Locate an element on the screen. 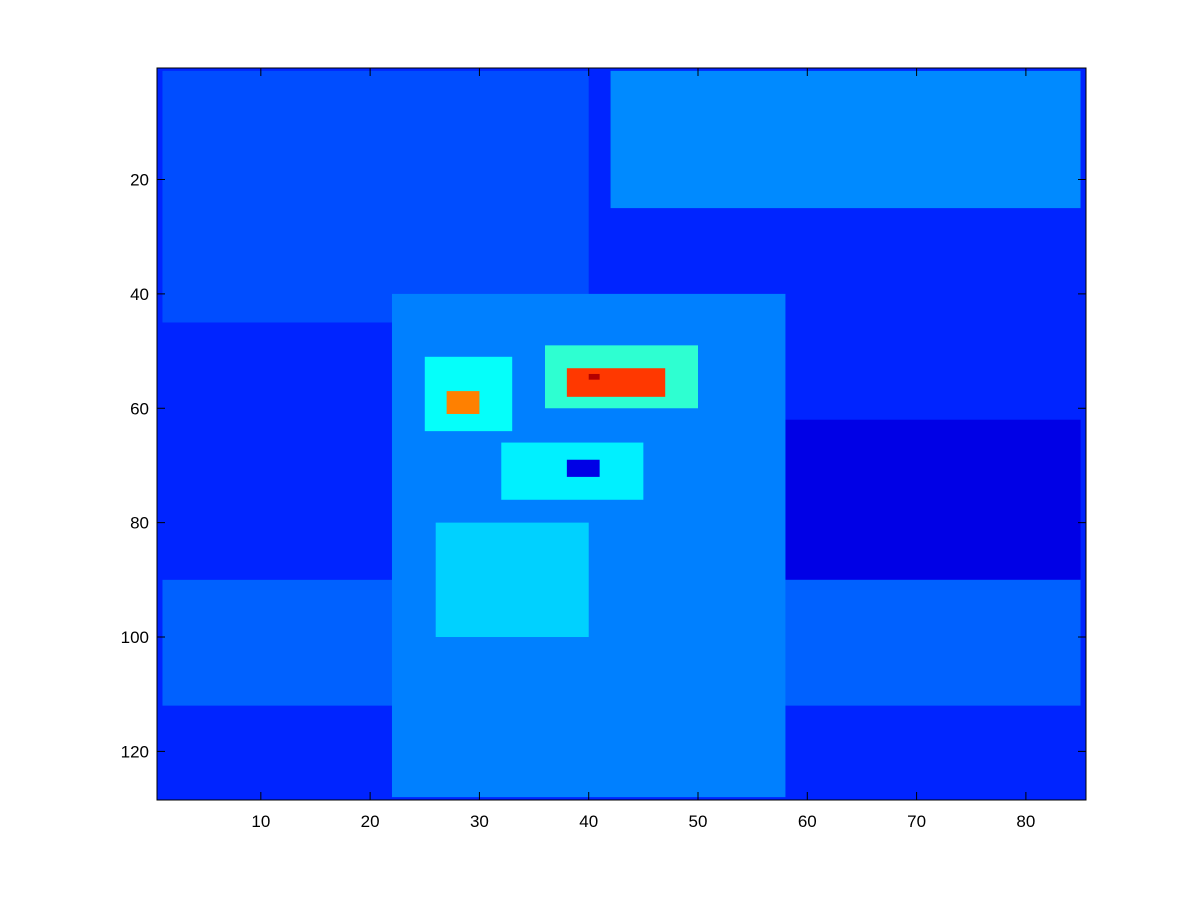 The width and height of the screenshot is (1200, 900). x-tick-label: 30 is located at coordinates (479, 821).